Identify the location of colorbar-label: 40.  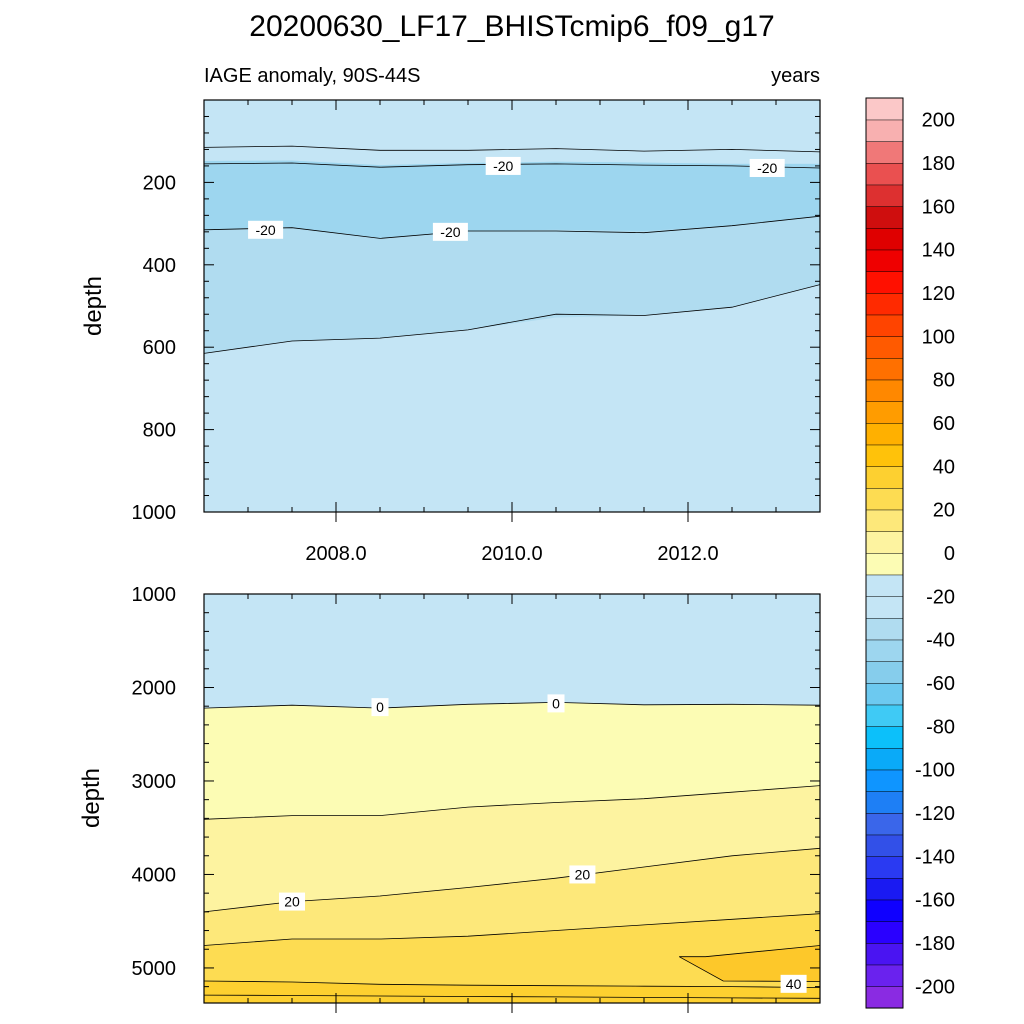
(944, 467).